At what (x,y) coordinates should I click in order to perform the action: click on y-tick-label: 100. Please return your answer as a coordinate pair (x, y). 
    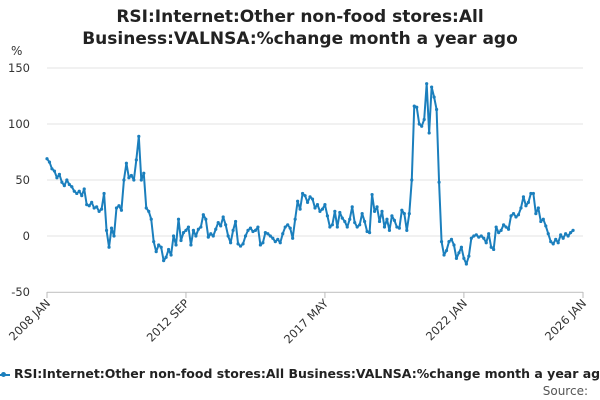
    Looking at the image, I should click on (19, 124).